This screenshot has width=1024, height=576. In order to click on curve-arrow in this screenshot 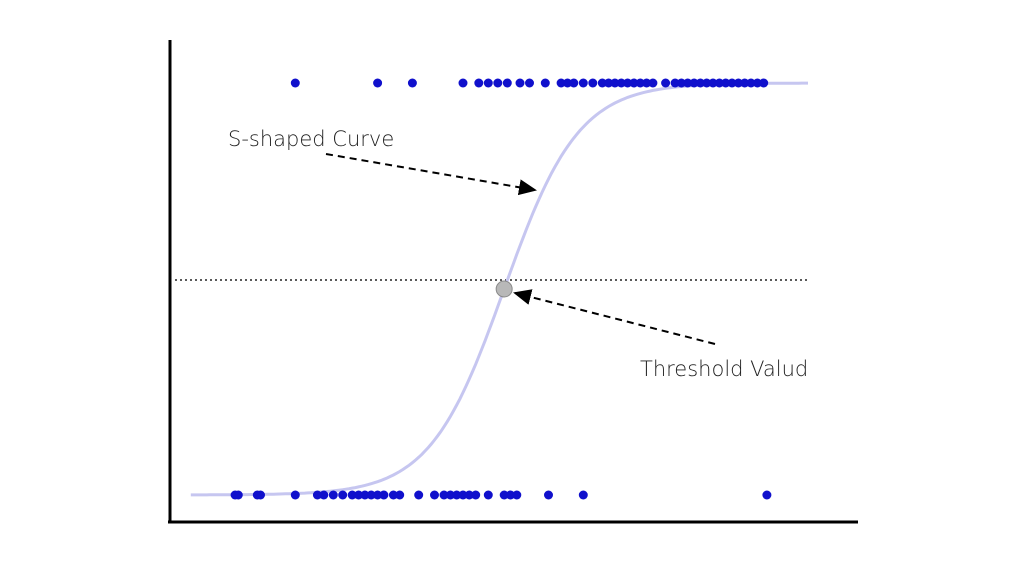, I will do `click(431, 174)`.